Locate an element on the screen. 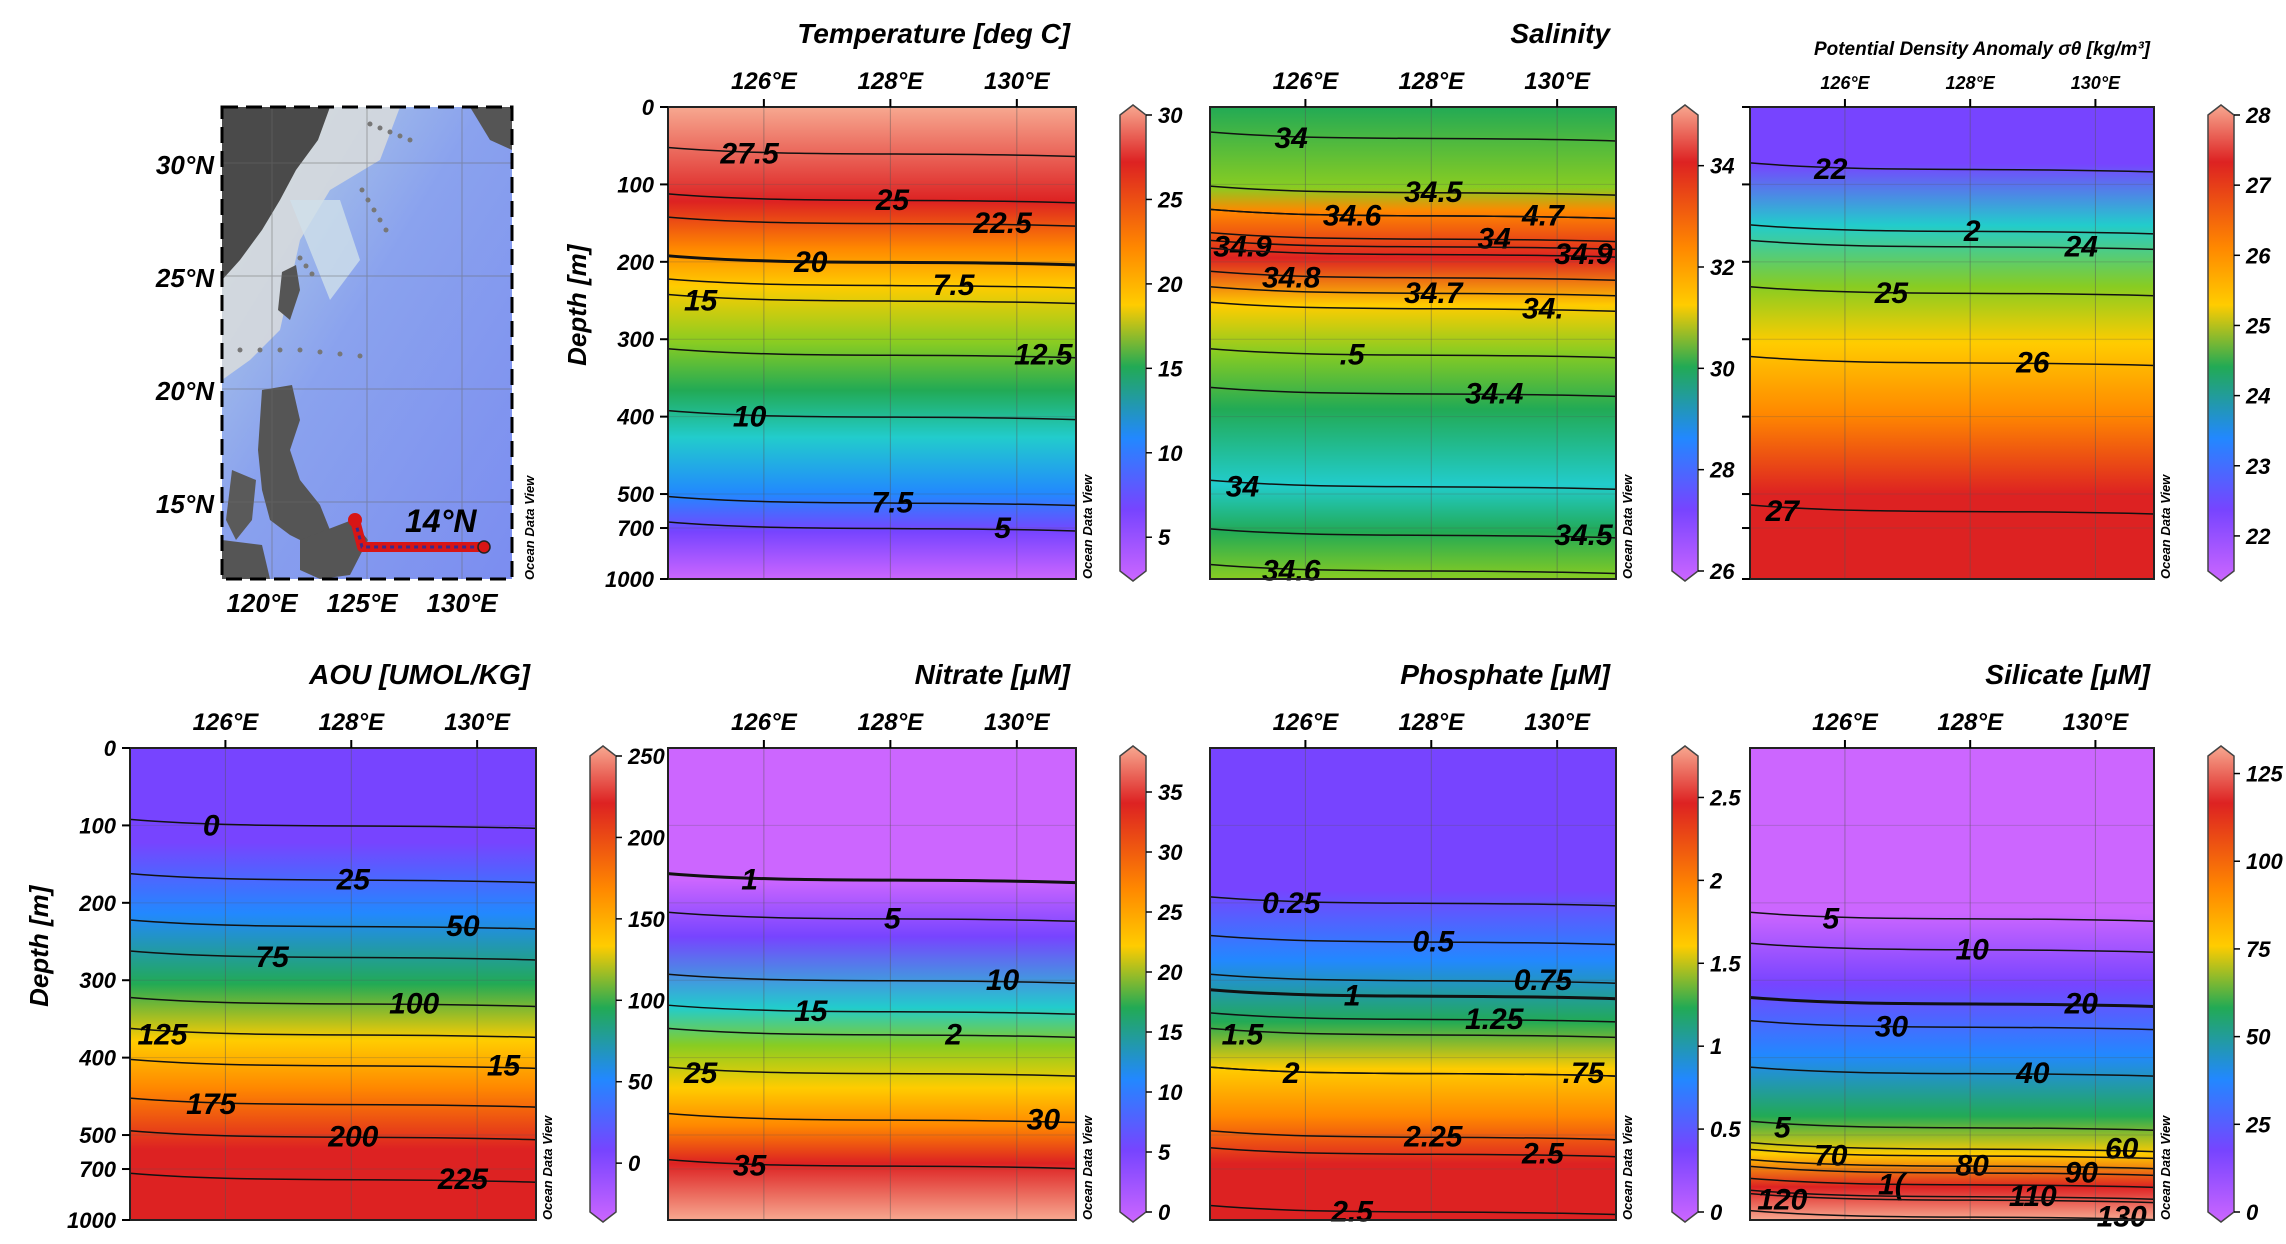 This screenshot has width=2286, height=1244. contour-label: 1.5 is located at coordinates (1243, 1034).